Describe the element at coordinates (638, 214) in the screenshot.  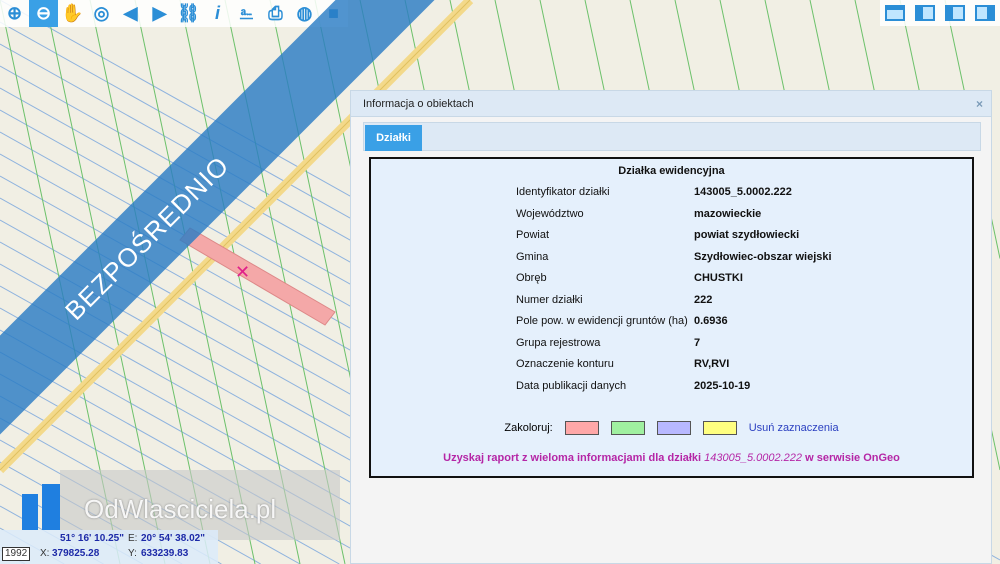
I see `info-row: Województwo mazowieckie` at that location.